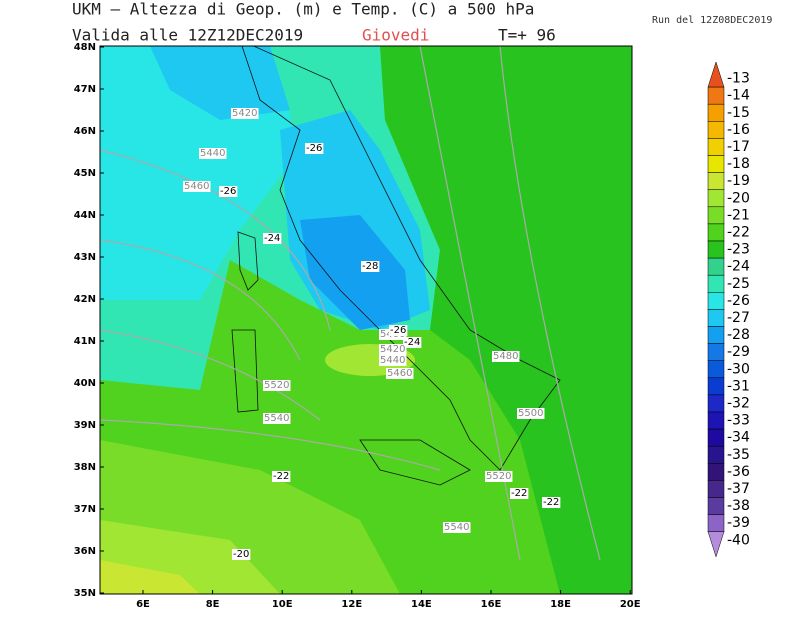 This screenshot has width=800, height=618. What do you see at coordinates (738, 113) in the screenshot?
I see `legend-label: -15` at bounding box center [738, 113].